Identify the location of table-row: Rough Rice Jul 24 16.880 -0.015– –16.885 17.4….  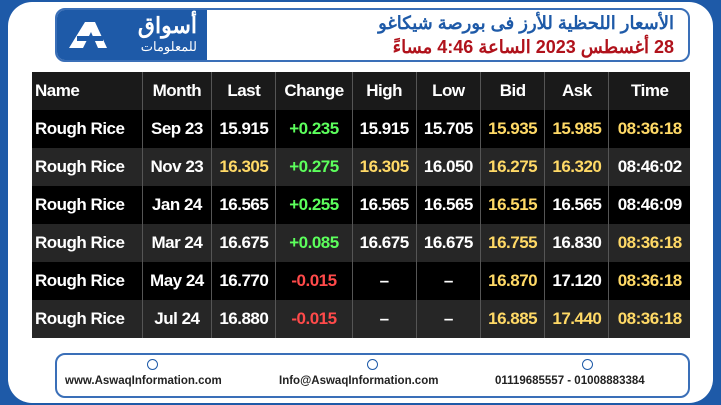
(361, 319).